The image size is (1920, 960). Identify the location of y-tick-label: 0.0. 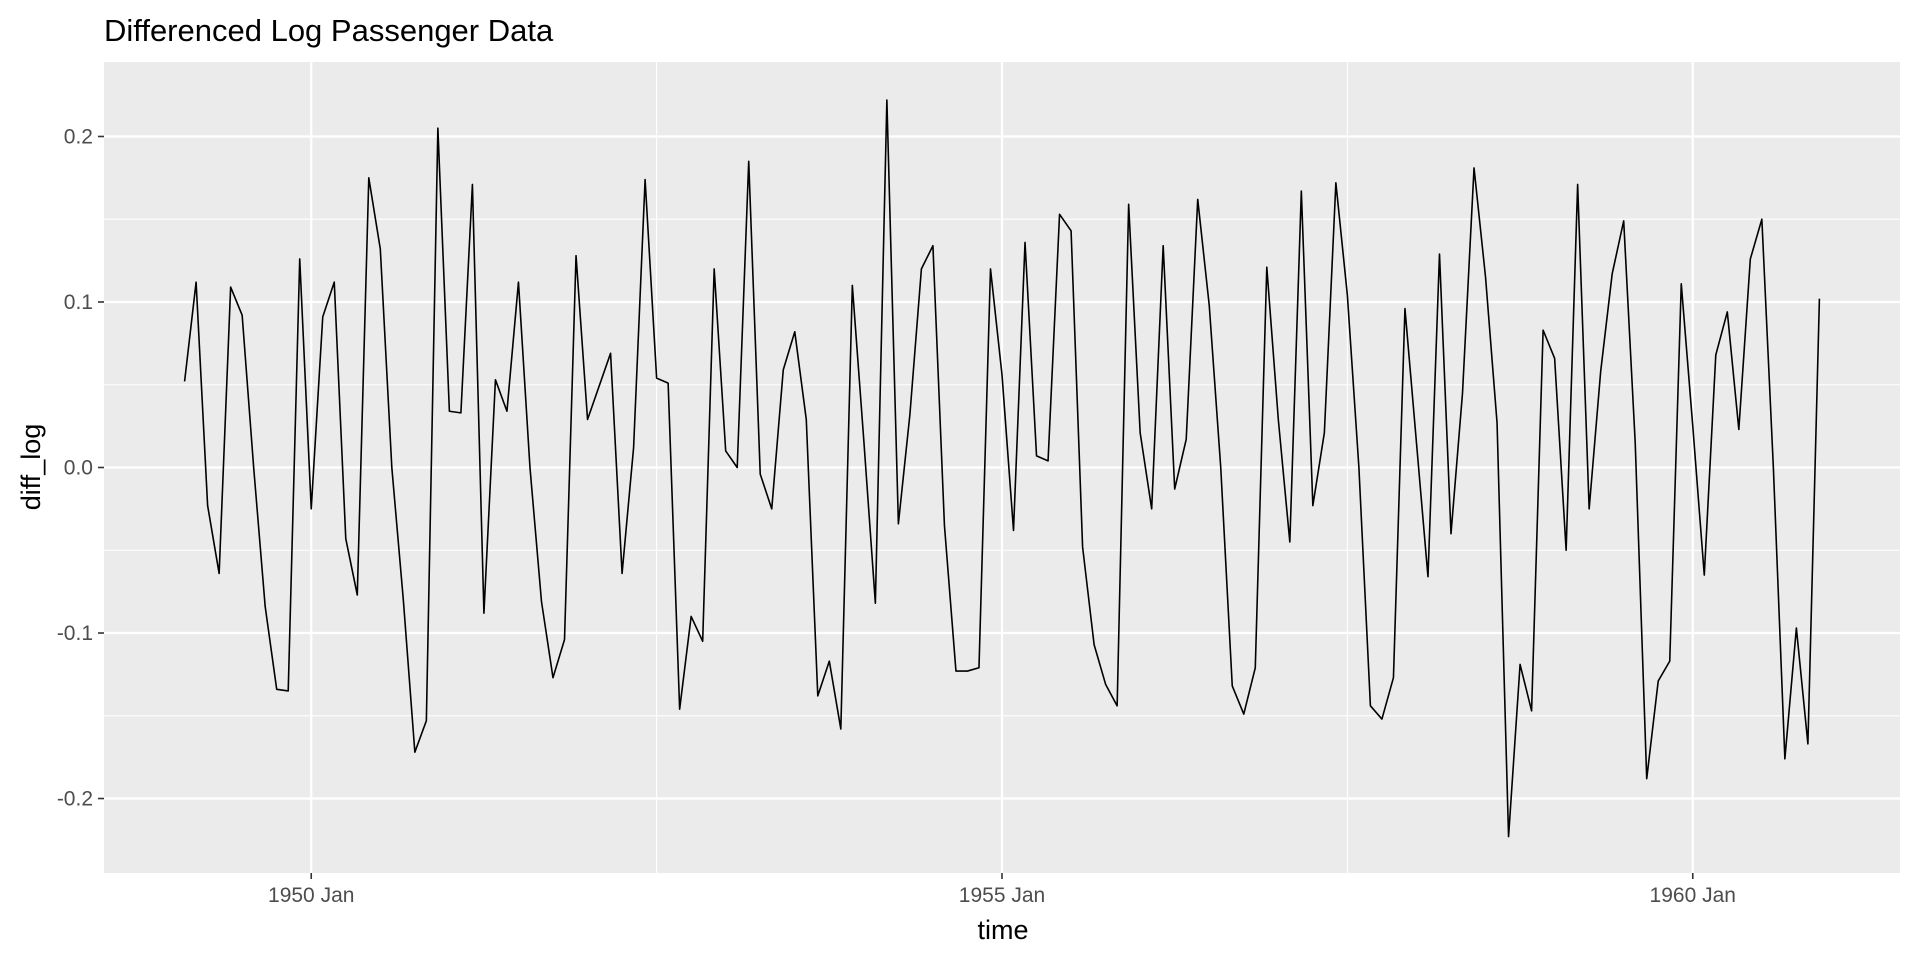
(78, 468).